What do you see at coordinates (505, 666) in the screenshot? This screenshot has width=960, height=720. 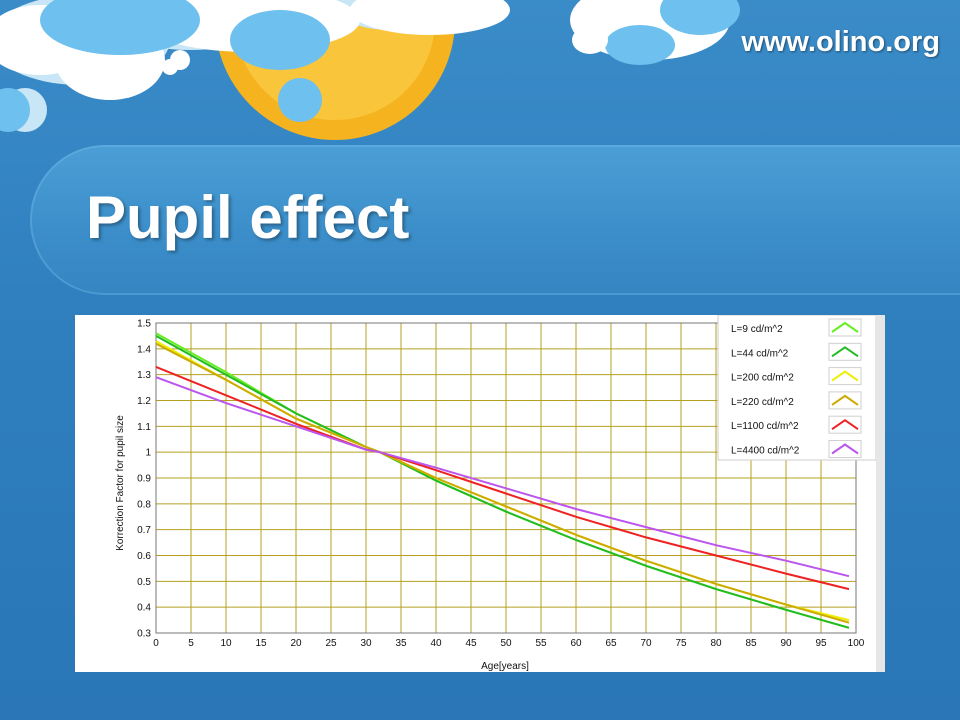 I see `x-axis-label: Age[years]` at bounding box center [505, 666].